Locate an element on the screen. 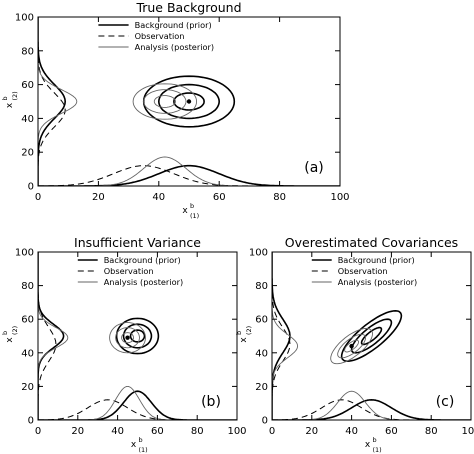 The width and height of the screenshot is (474, 454). panel-label: (b) is located at coordinates (211, 402).